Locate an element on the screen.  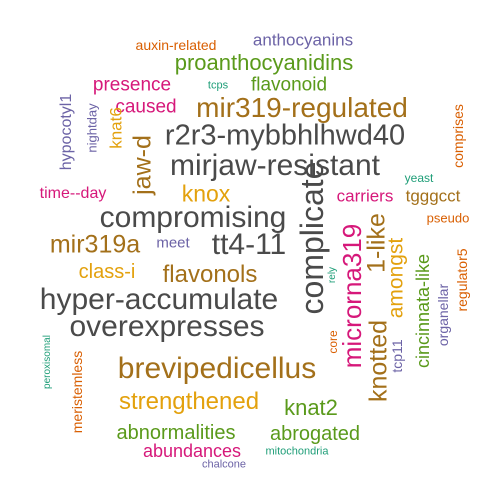
word-presence: presence is located at coordinates (132, 85).